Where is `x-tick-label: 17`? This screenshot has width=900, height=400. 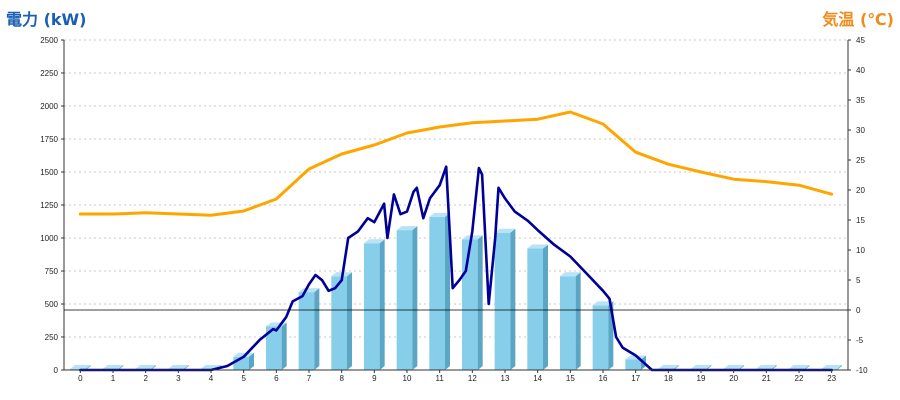
x-tick-label: 17 is located at coordinates (635, 378).